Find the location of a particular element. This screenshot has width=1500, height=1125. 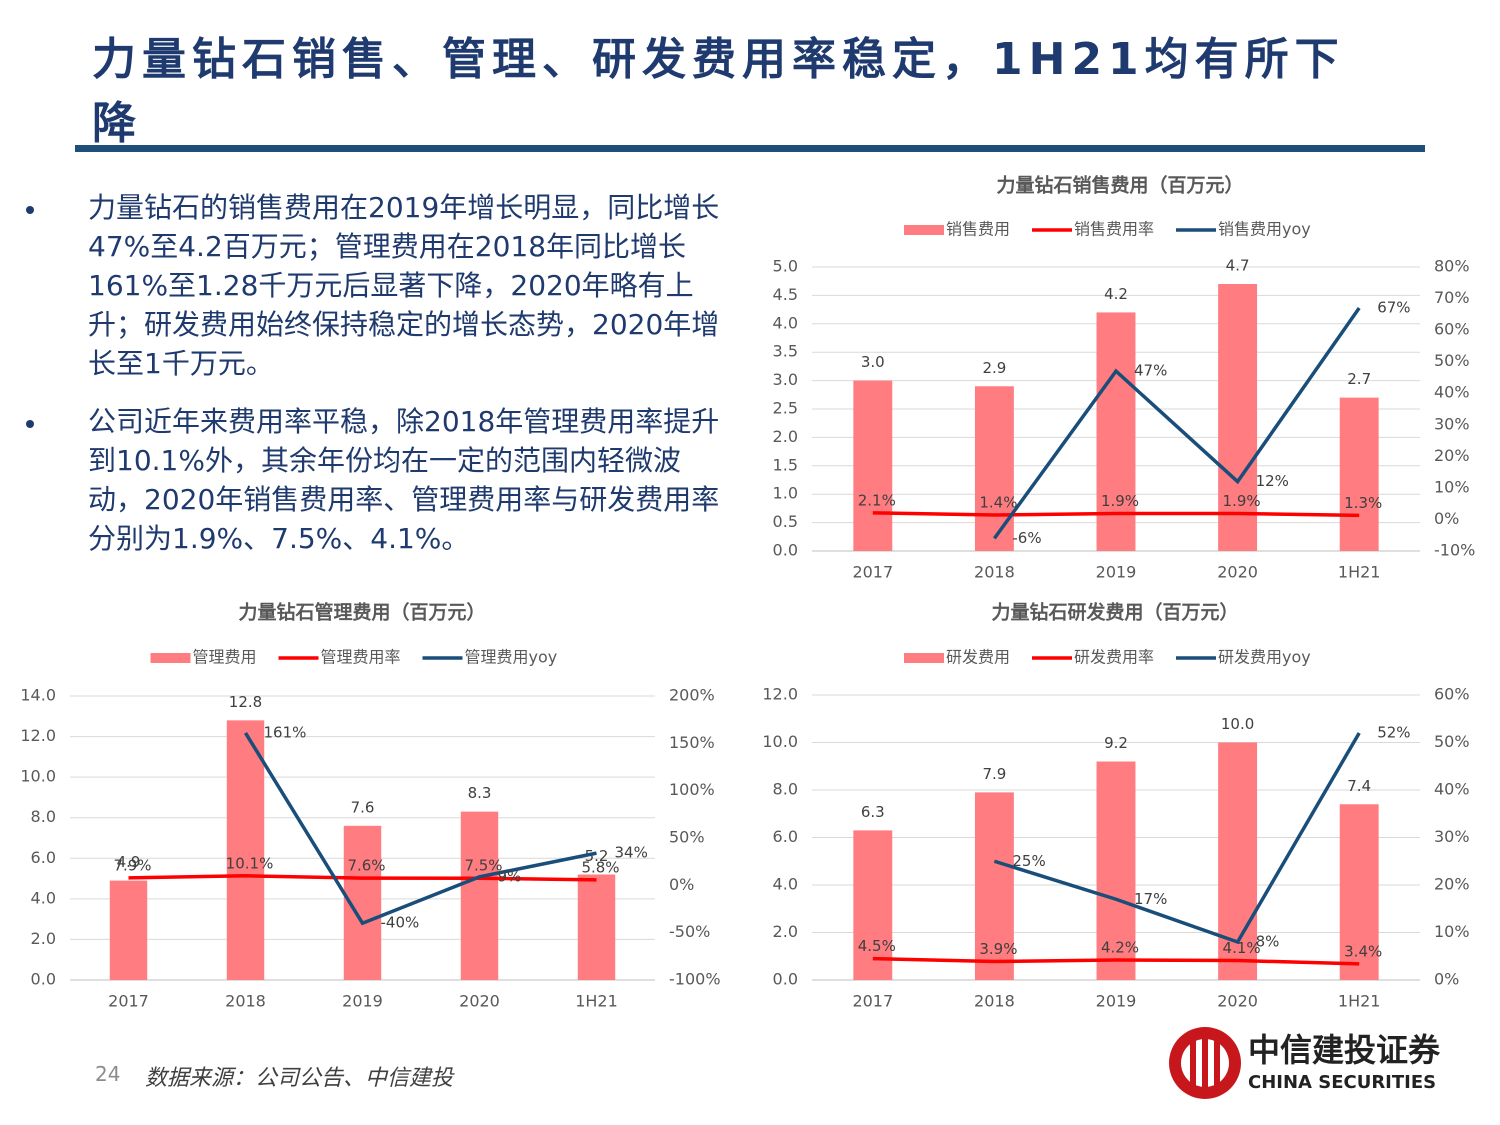

line-value-label: 3.9% is located at coordinates (998, 949).